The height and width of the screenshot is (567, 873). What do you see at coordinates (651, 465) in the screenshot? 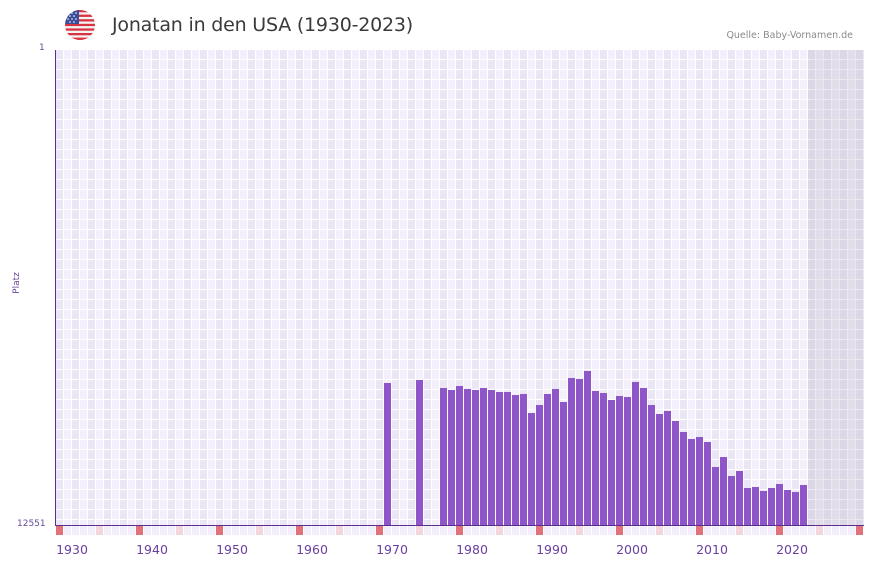
I see `bar-2004` at bounding box center [651, 465].